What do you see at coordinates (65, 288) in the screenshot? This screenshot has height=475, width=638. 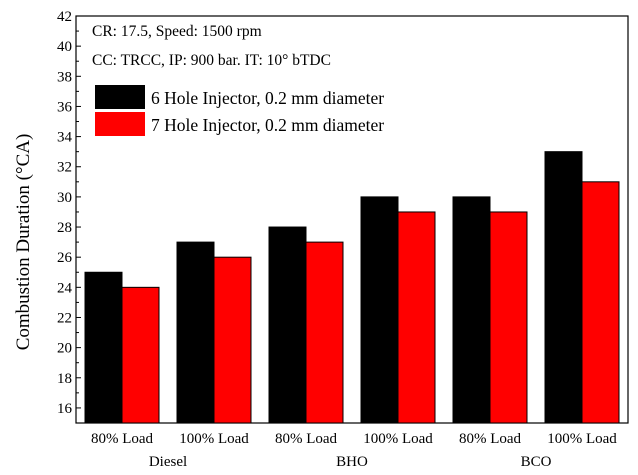 I see `y-tick-label: 24` at bounding box center [65, 288].